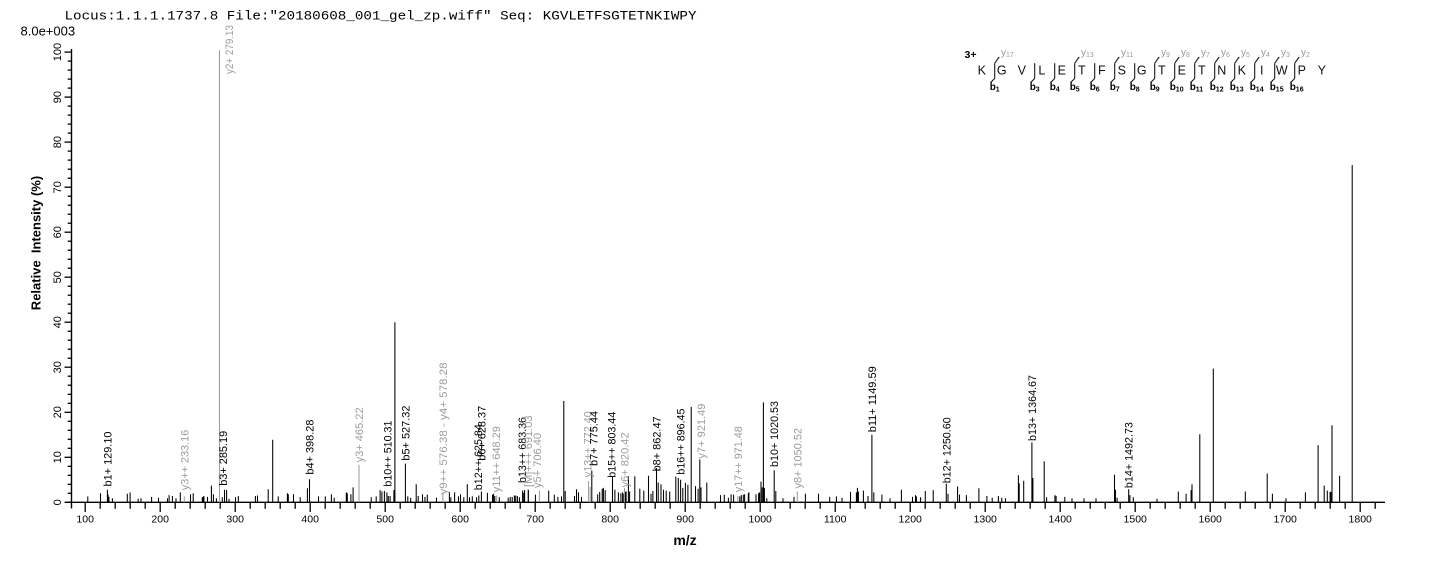 The height and width of the screenshot is (567, 1436). I want to click on svg-text: S, so click(1122, 71).